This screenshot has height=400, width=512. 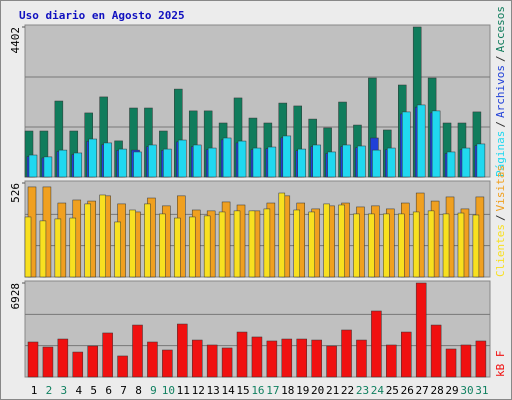 I want to click on x-tick-label: 23, so click(x=362, y=390).